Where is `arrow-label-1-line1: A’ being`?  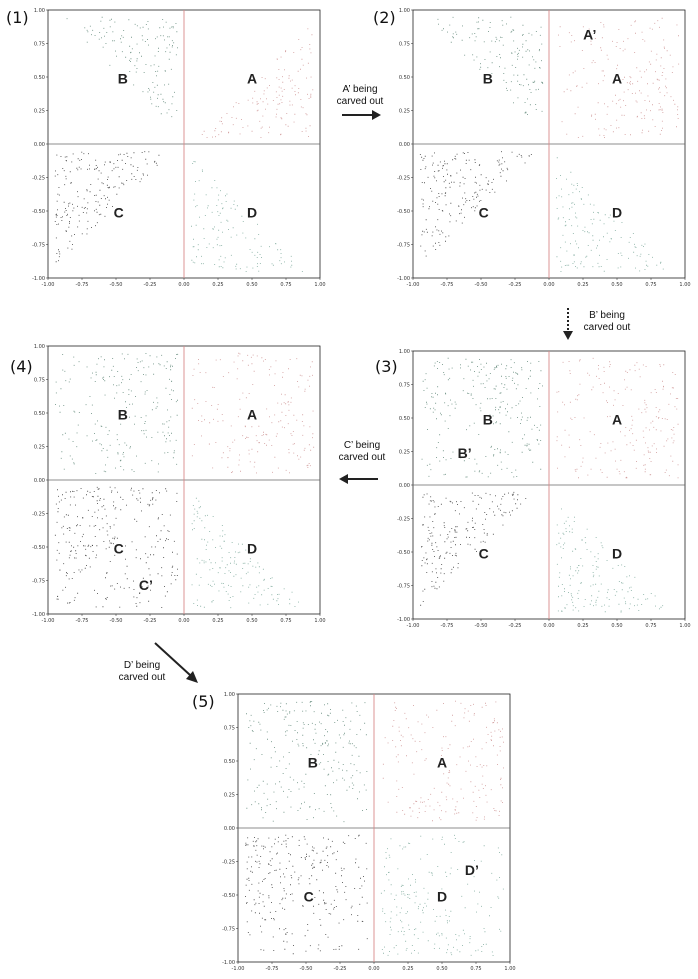 arrow-label-1-line1: A’ being is located at coordinates (360, 89).